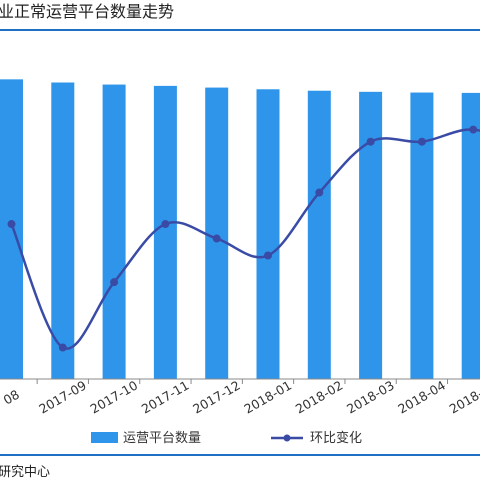 The image size is (480, 480). I want to click on x-tick-label: 2018-04, so click(421, 397).